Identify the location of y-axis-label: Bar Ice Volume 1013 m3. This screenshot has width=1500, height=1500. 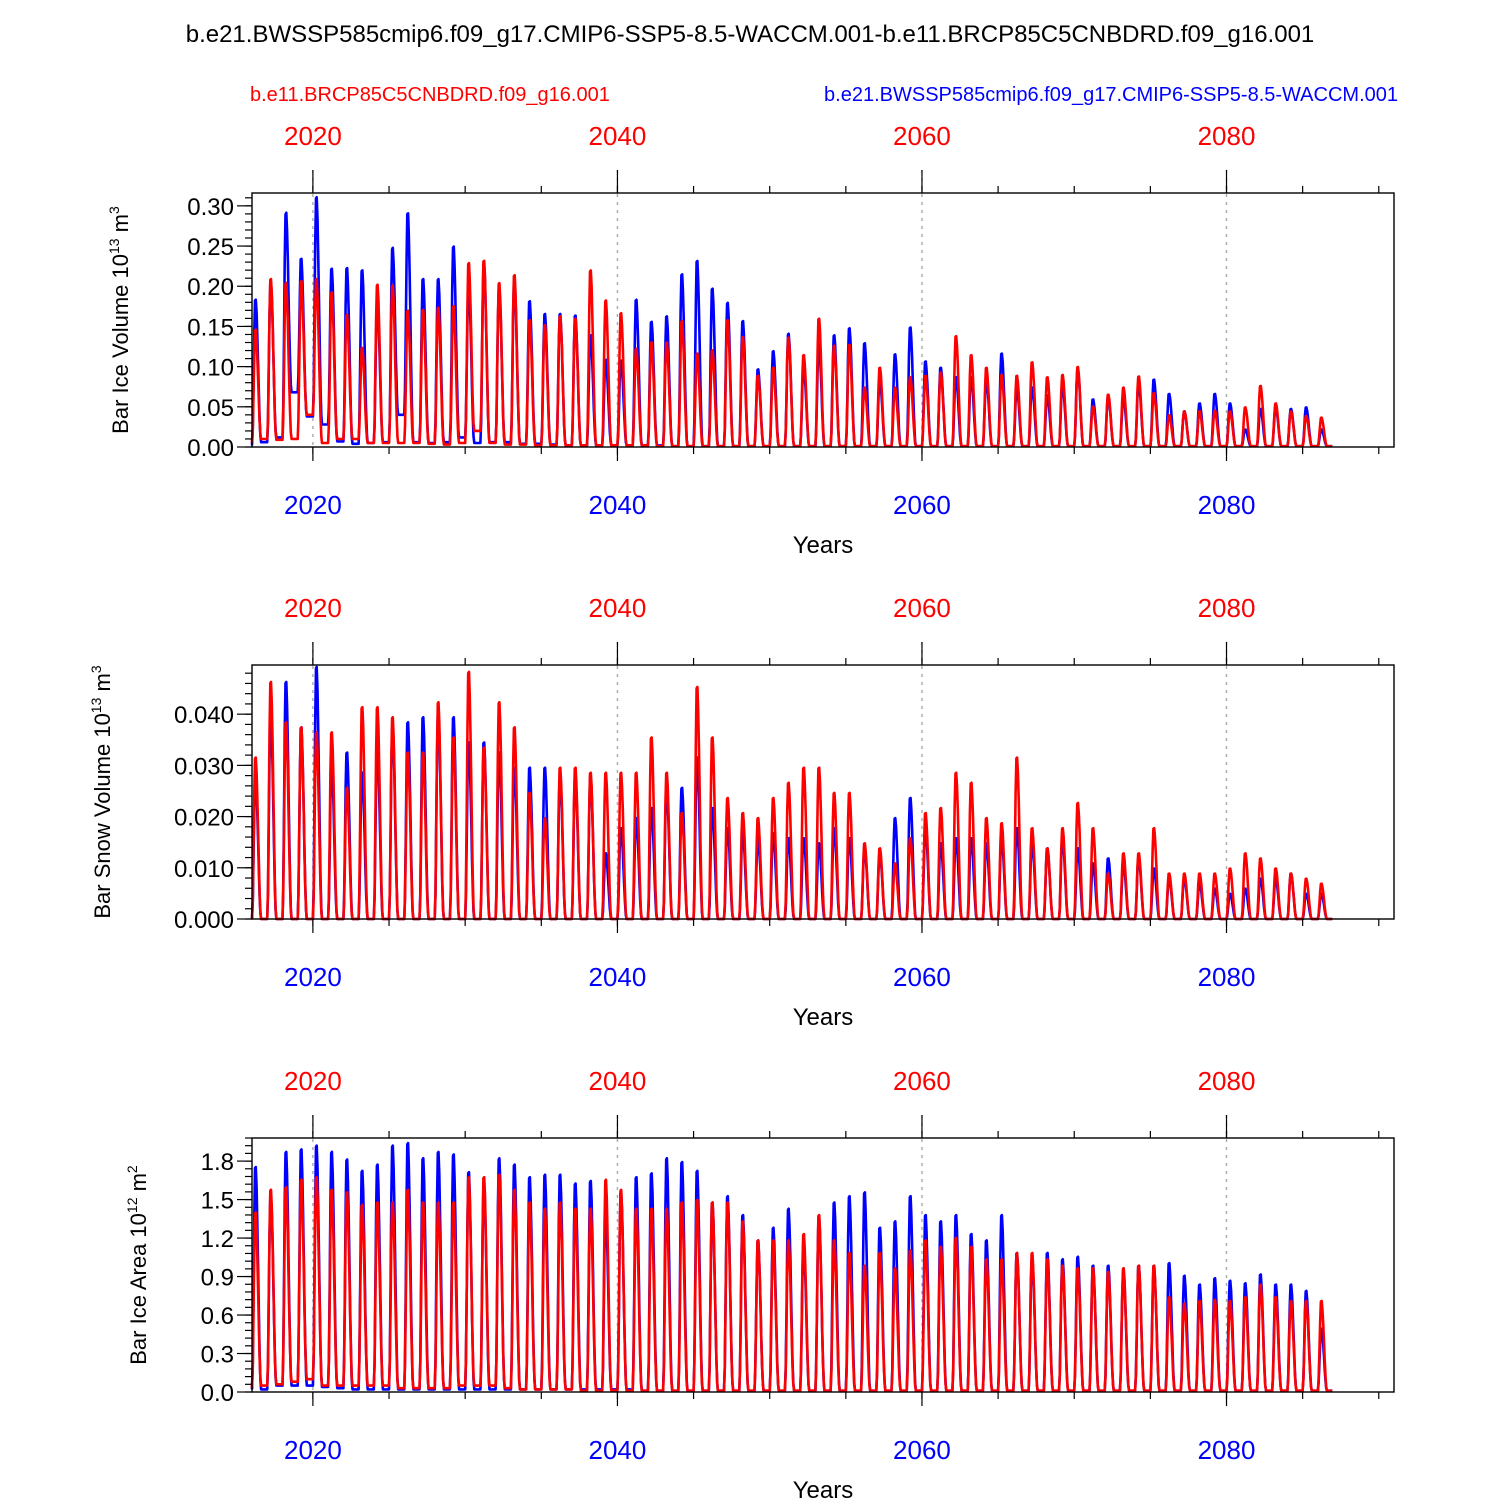
(119, 320).